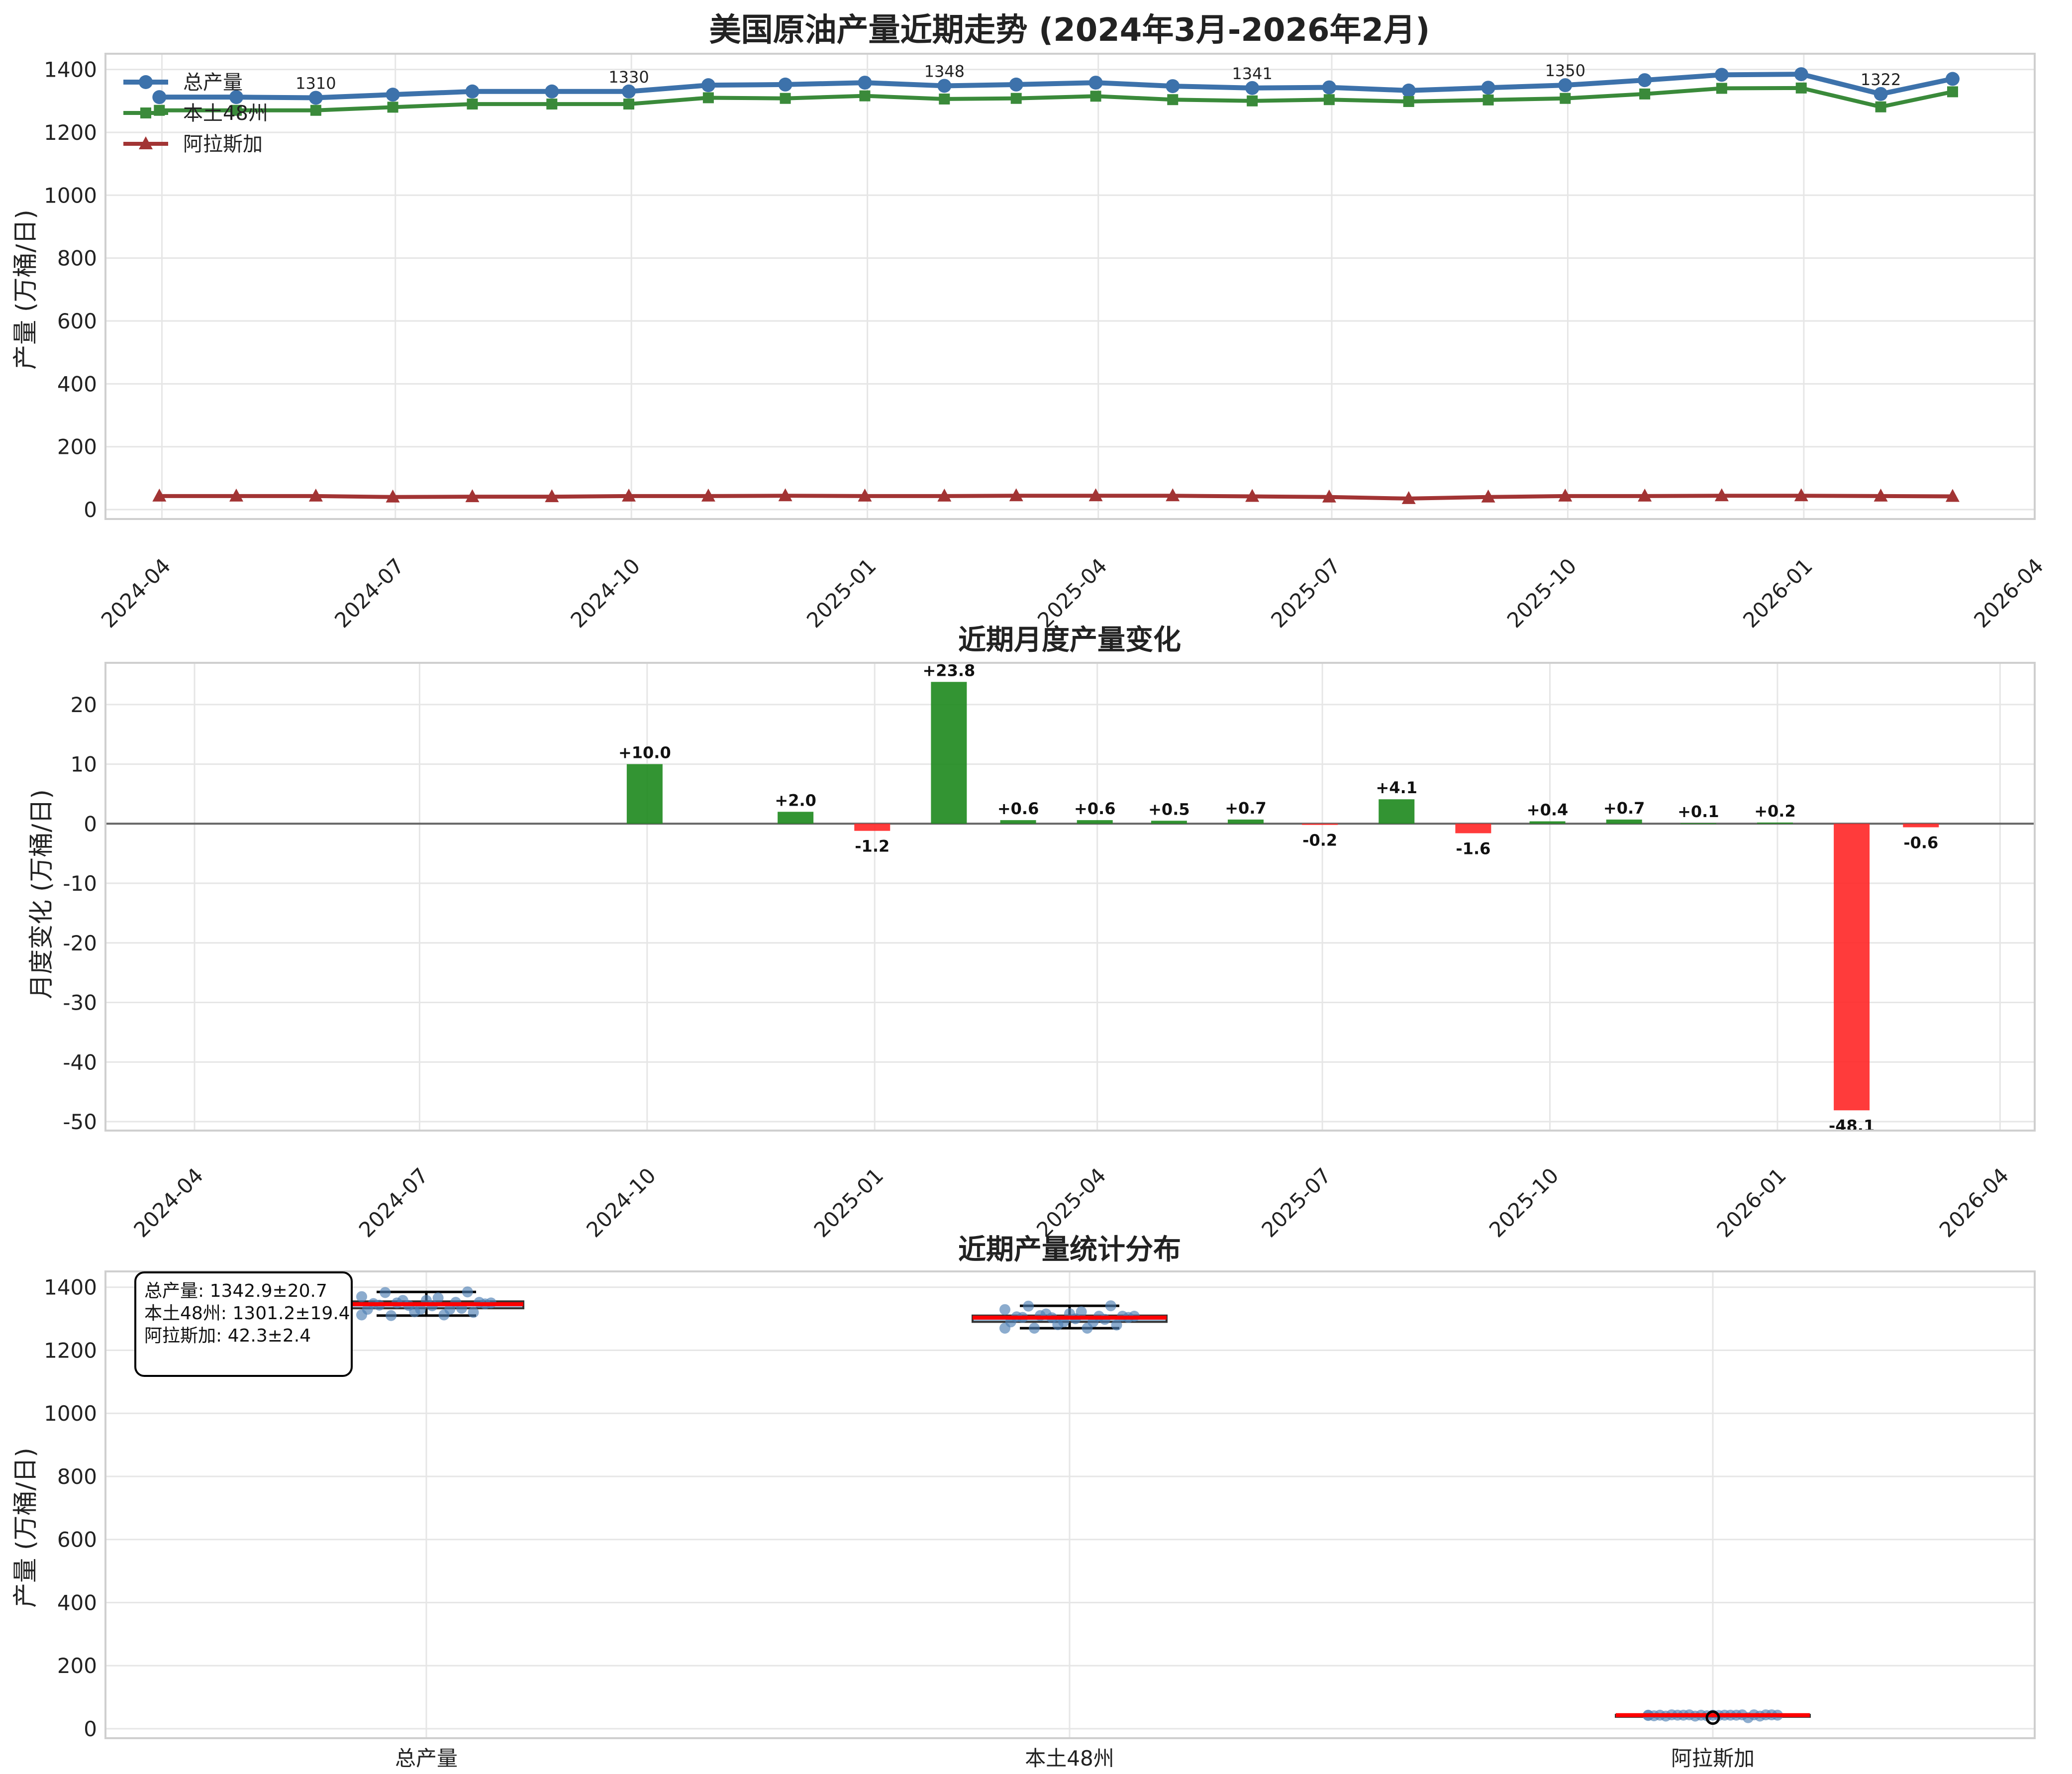 The width and height of the screenshot is (2072, 1774). I want to click on legend-marker-total, so click(146, 82).